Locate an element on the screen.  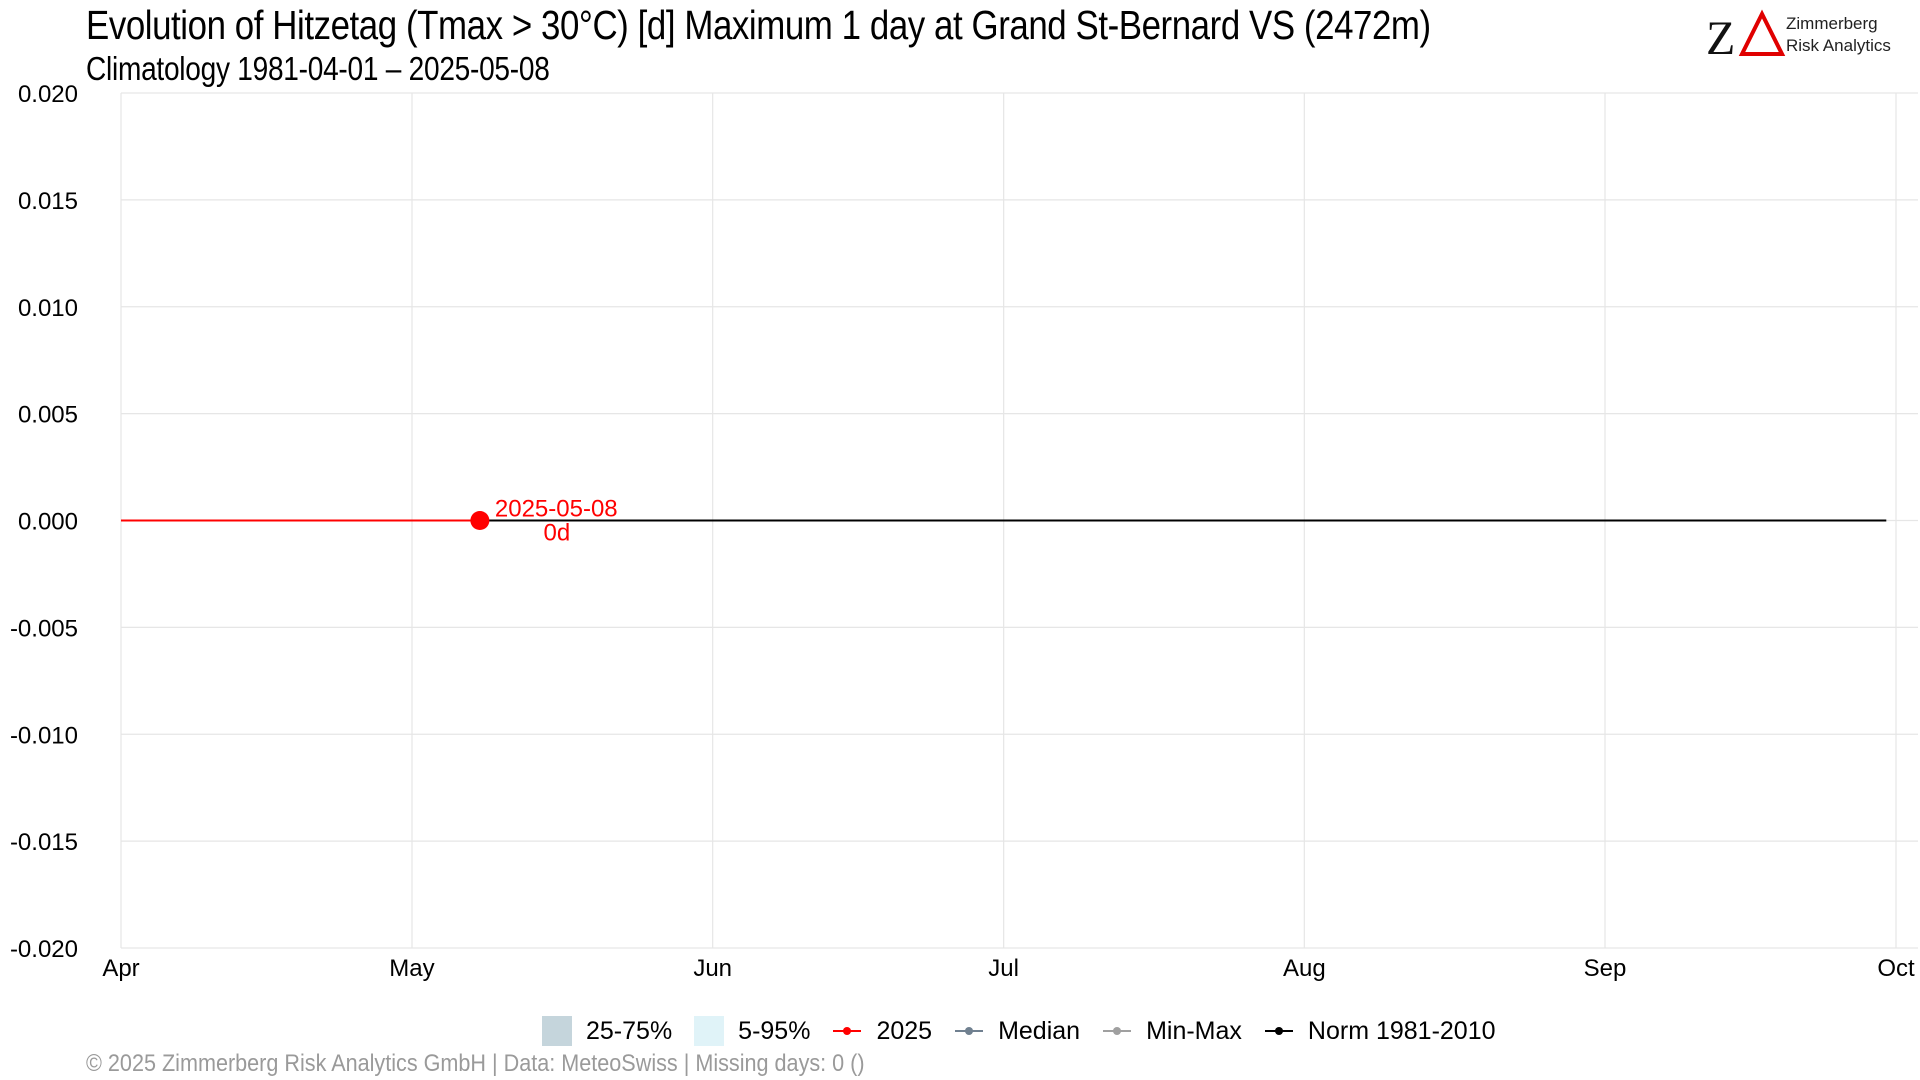
x-tick-label: Oct is located at coordinates (1896, 968).